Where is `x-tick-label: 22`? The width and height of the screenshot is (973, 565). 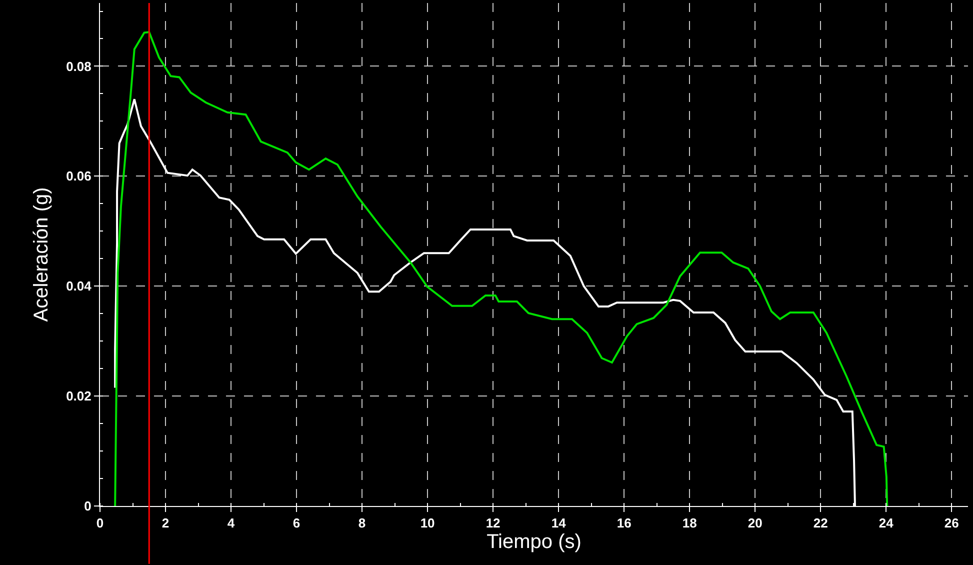
x-tick-label: 22 is located at coordinates (820, 523).